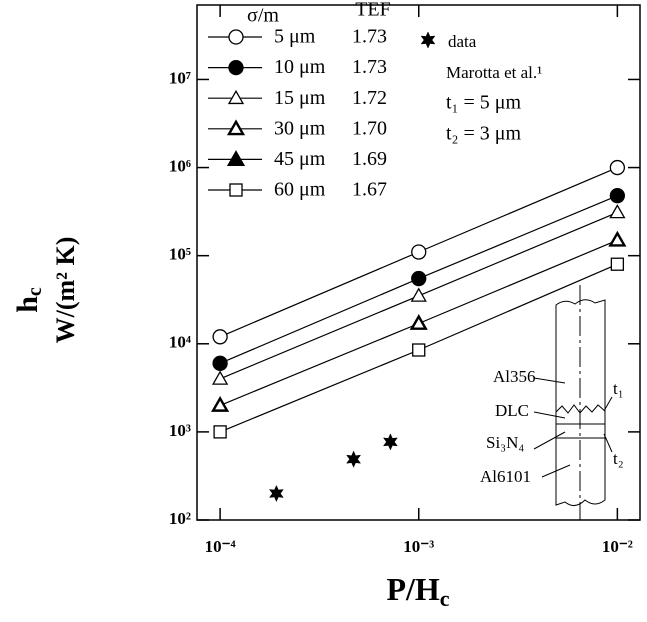  Describe the element at coordinates (300, 98) in the screenshot. I see `legend-label: 15 μm` at that location.